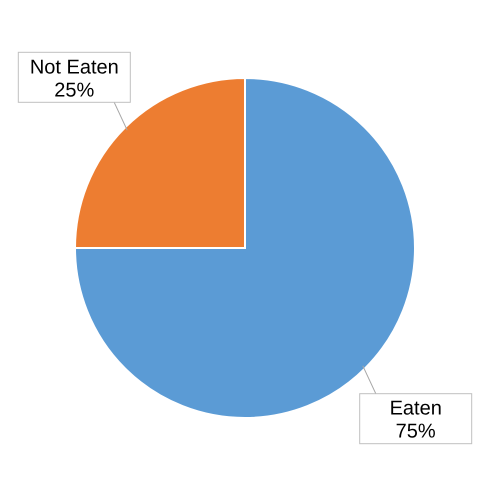 This screenshot has height=490, width=491. I want to click on data-label: 75%, so click(416, 431).